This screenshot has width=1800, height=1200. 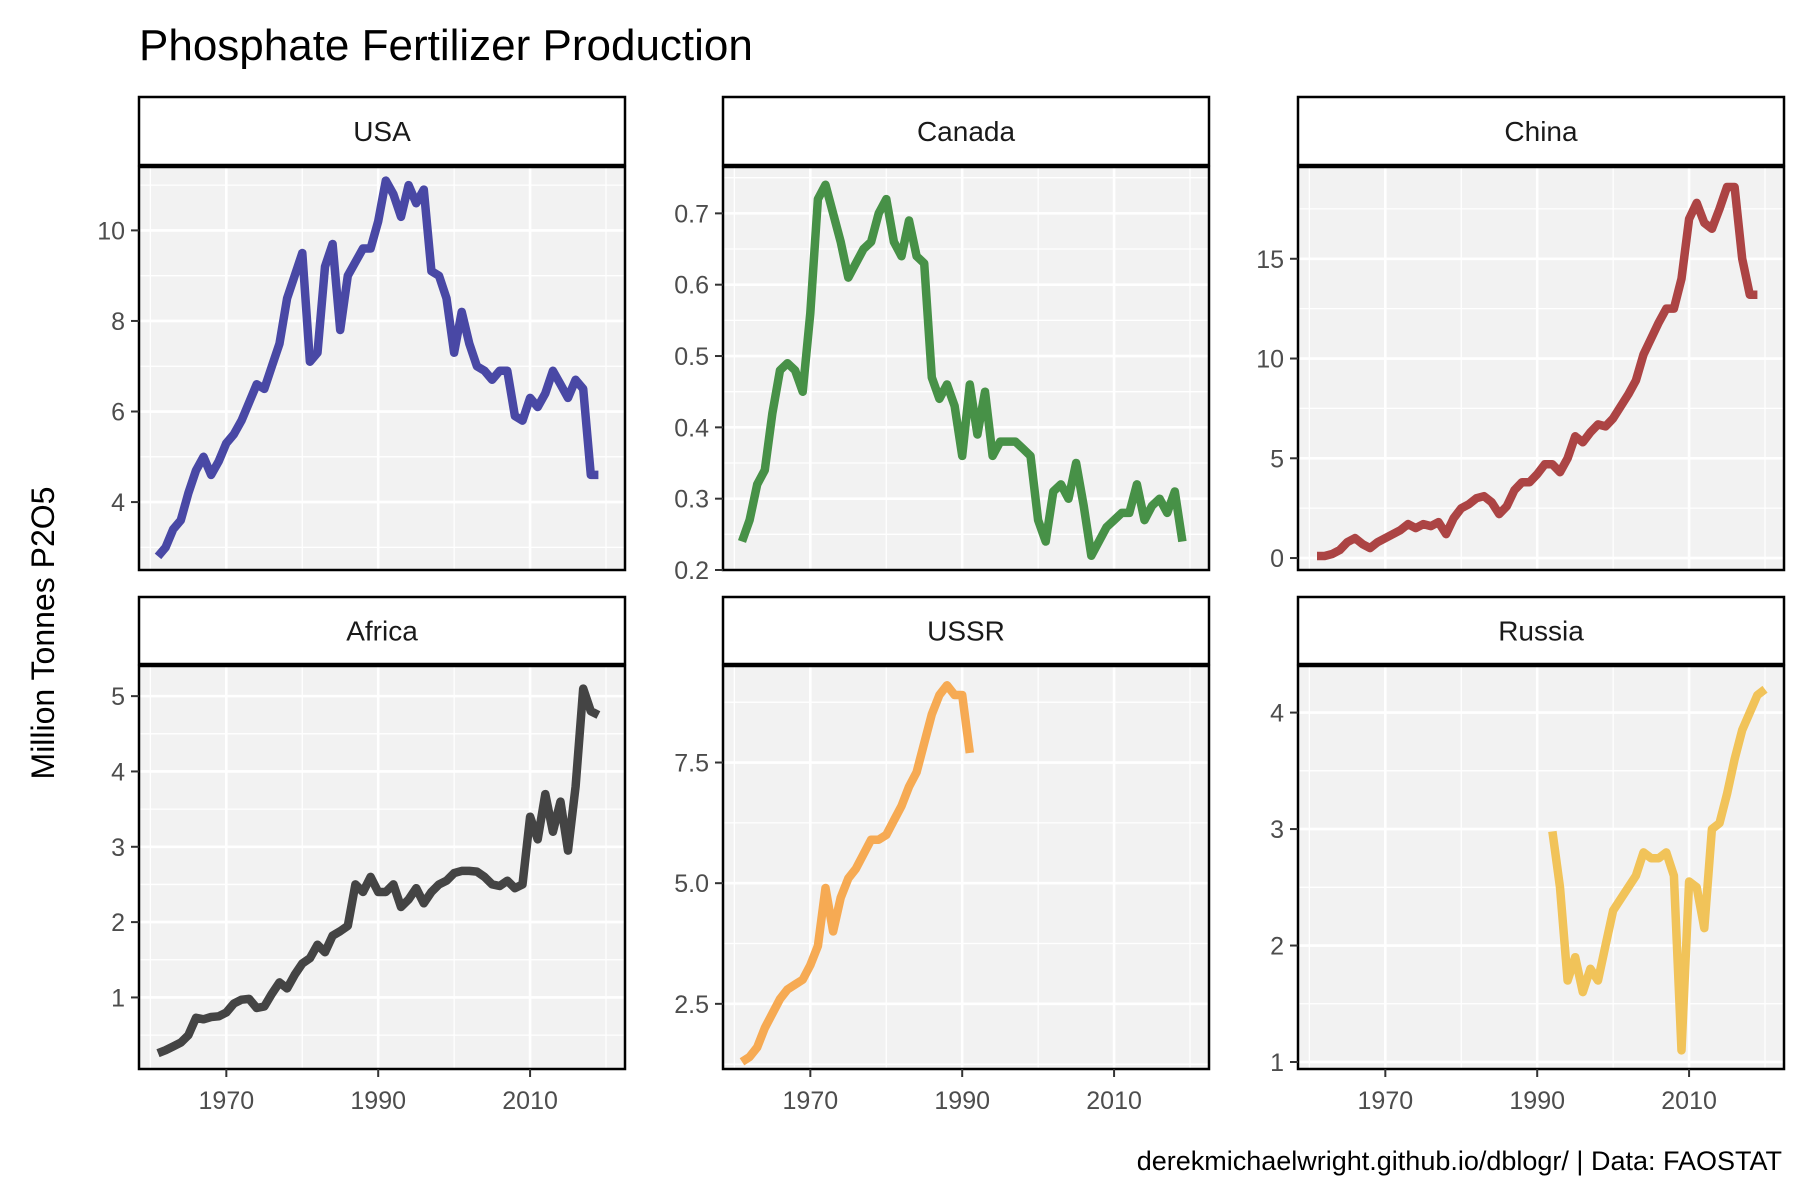 I want to click on plot-area-russia, so click(x=1541, y=867).